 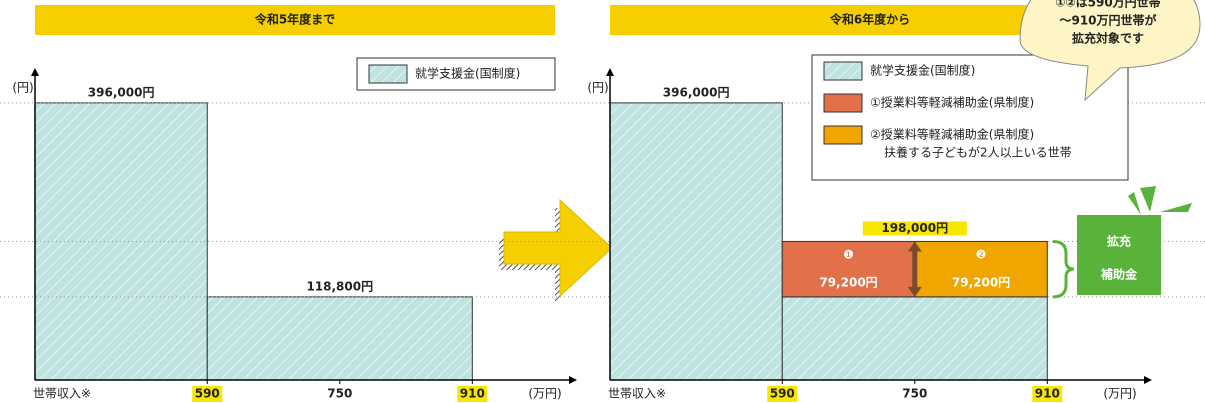 What do you see at coordinates (978, 152) in the screenshot?
I see `legend-note: 扶養する子どもが2人以上いる世帯` at bounding box center [978, 152].